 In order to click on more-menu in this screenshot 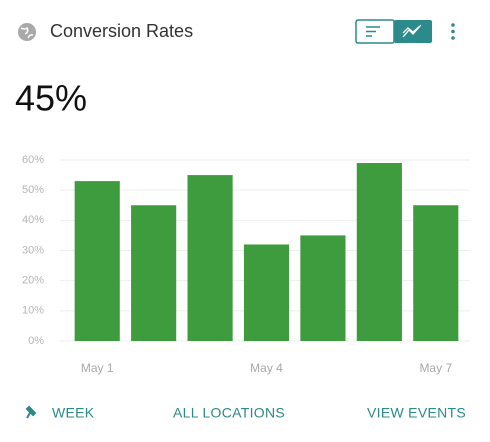, I will do `click(453, 31)`.